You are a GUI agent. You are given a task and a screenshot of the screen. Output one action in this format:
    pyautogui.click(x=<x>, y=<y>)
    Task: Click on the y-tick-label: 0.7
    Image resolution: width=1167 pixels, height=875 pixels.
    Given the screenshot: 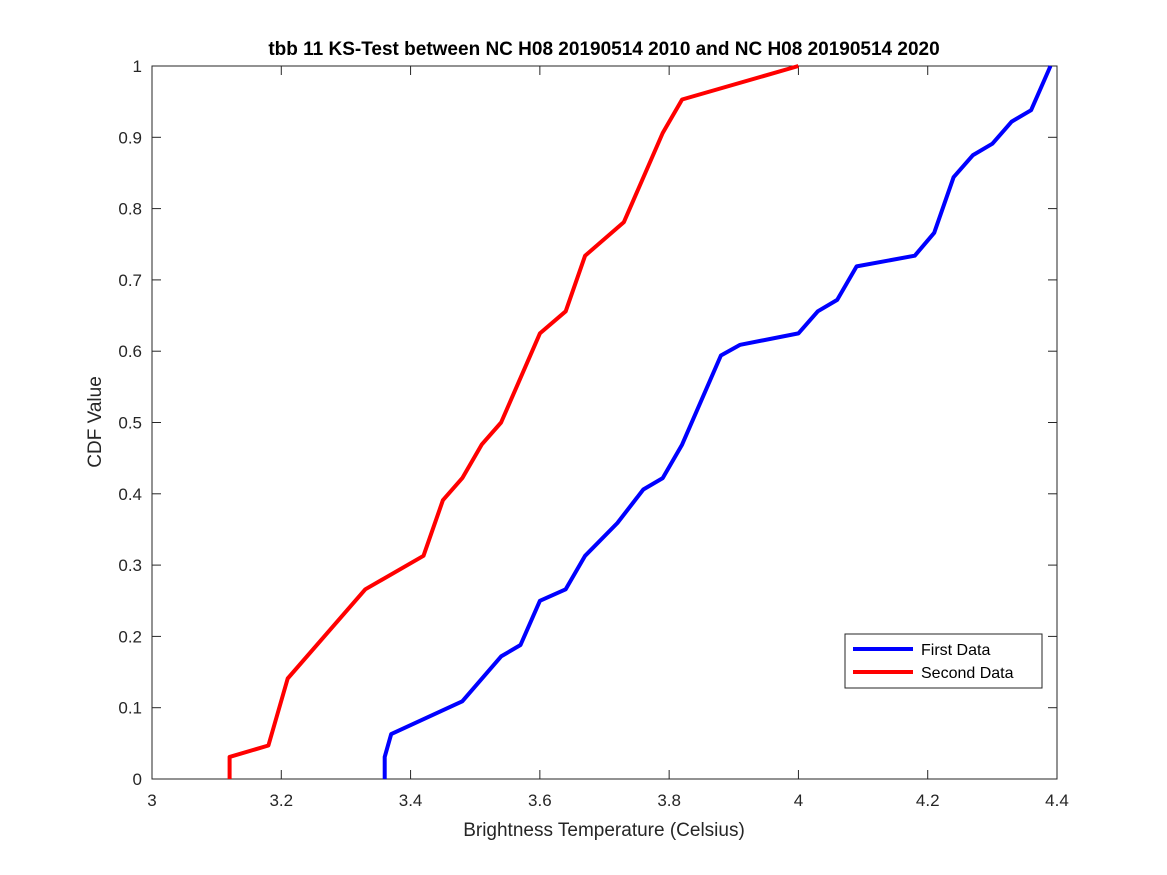 What is the action you would take?
    pyautogui.click(x=130, y=280)
    